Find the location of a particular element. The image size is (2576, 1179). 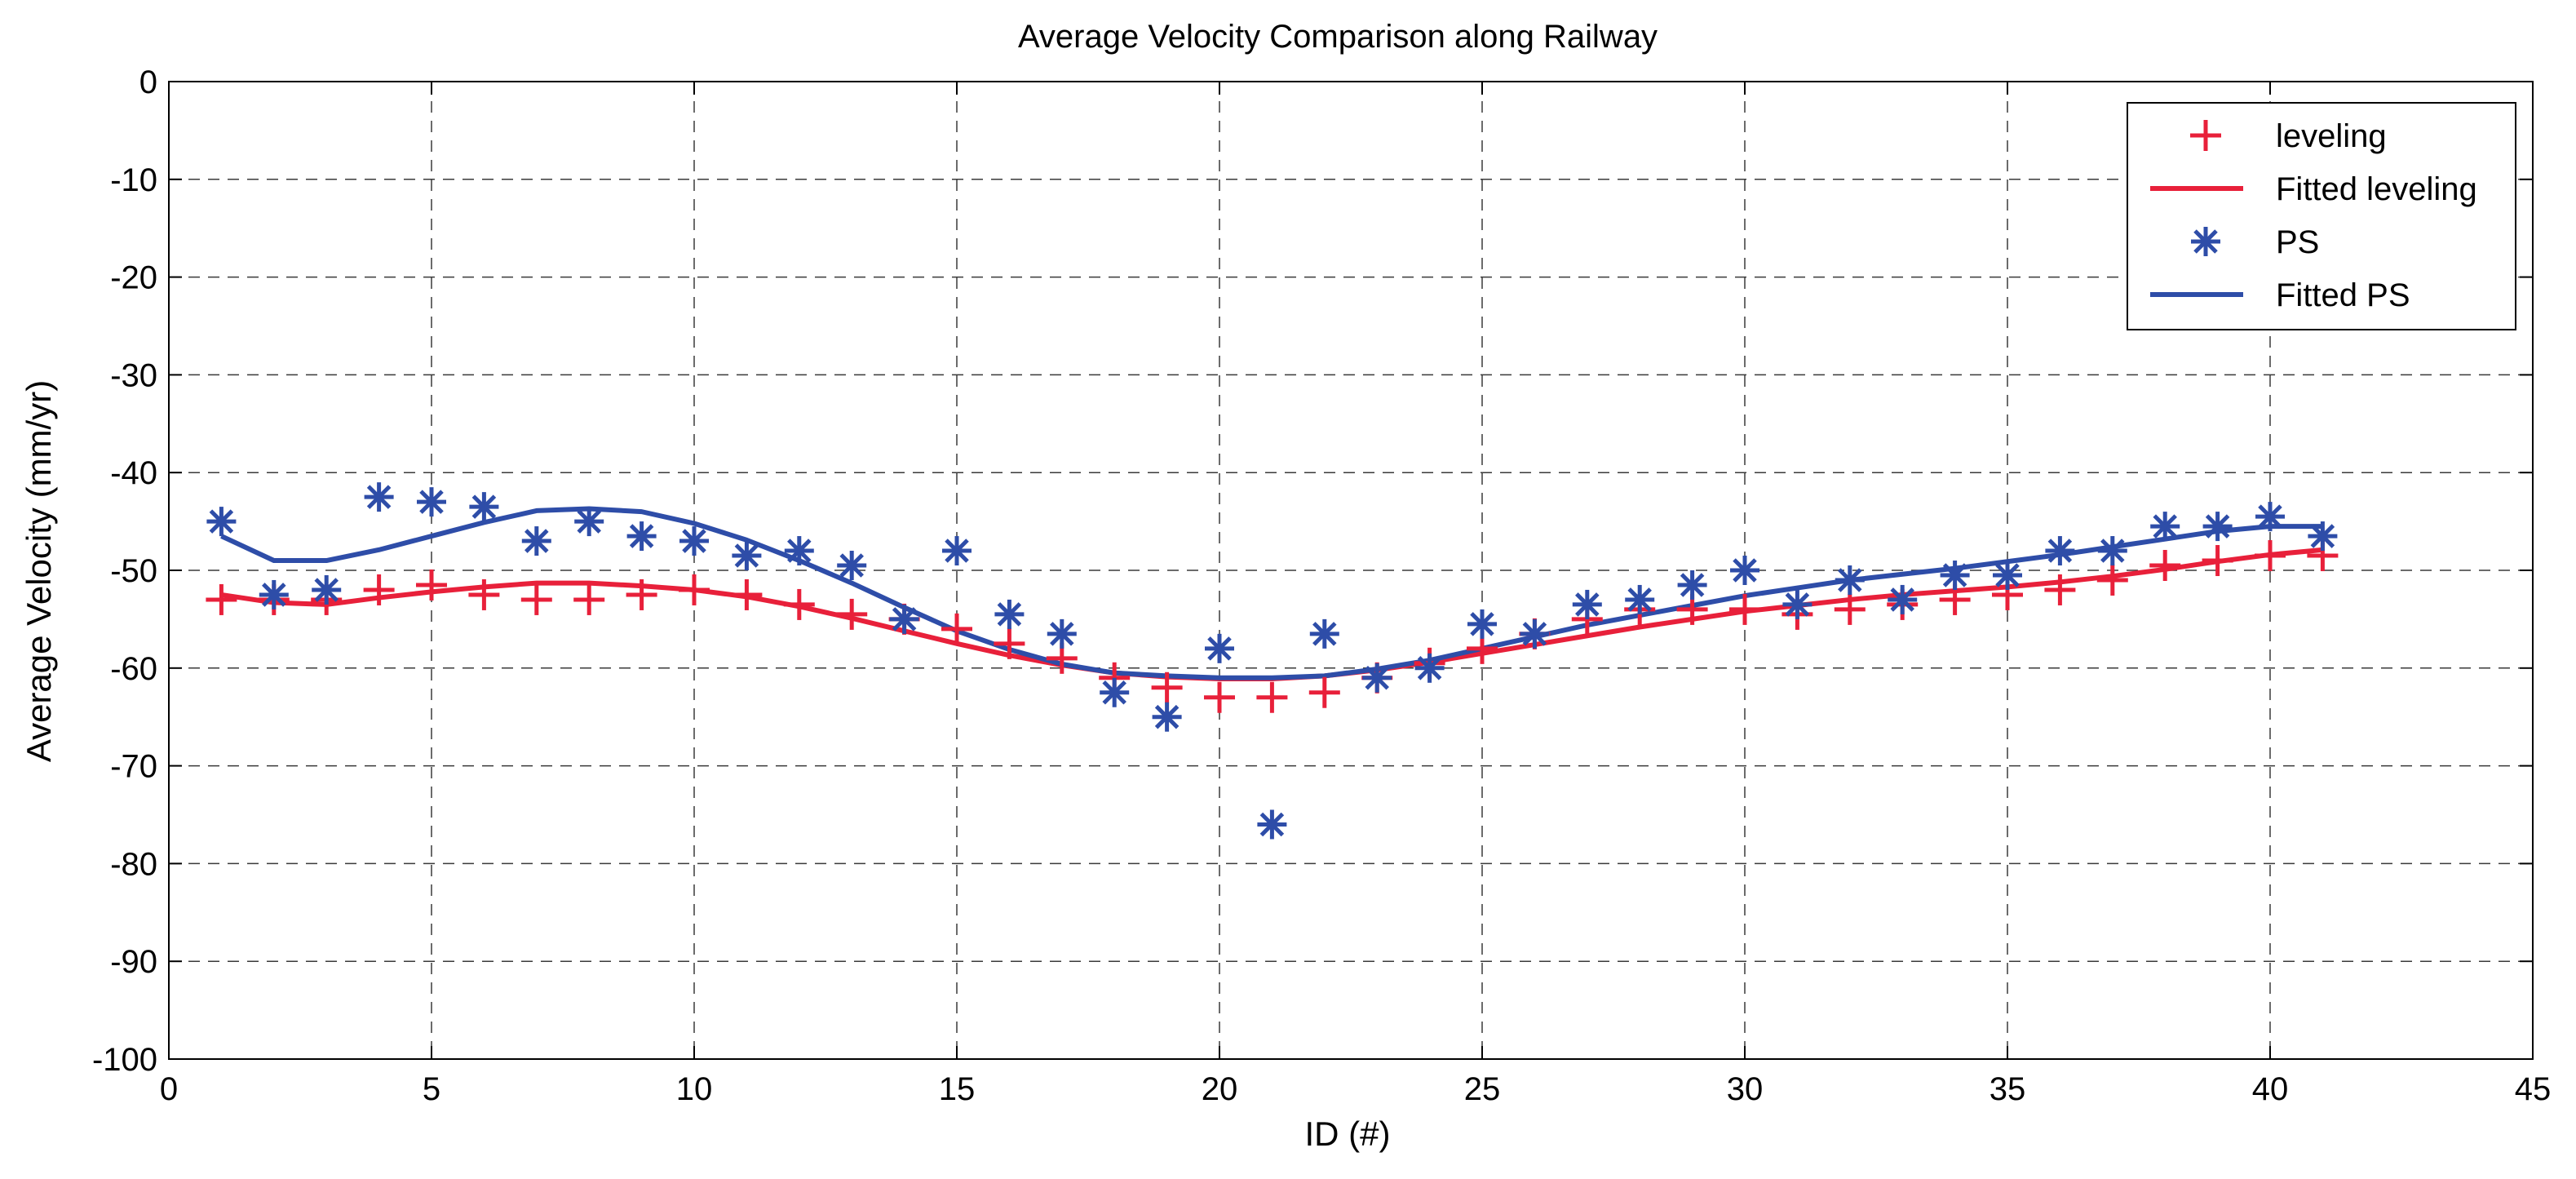

x-tick-label: 40 is located at coordinates (2270, 1089).